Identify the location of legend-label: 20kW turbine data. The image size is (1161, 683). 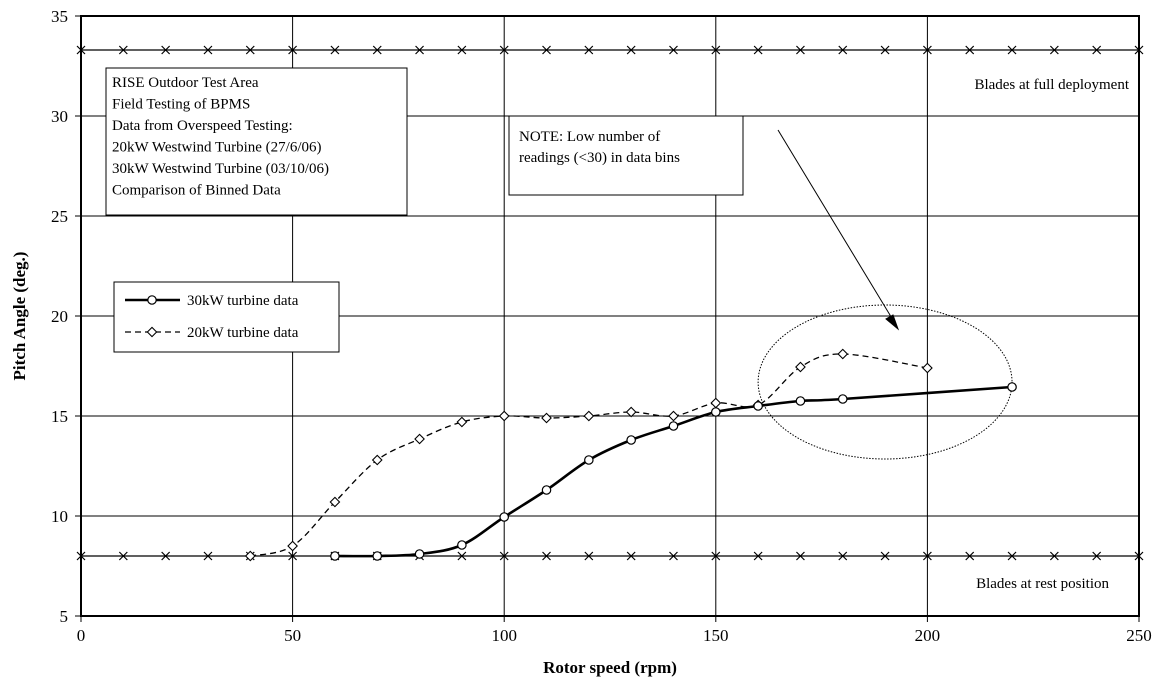
(243, 333).